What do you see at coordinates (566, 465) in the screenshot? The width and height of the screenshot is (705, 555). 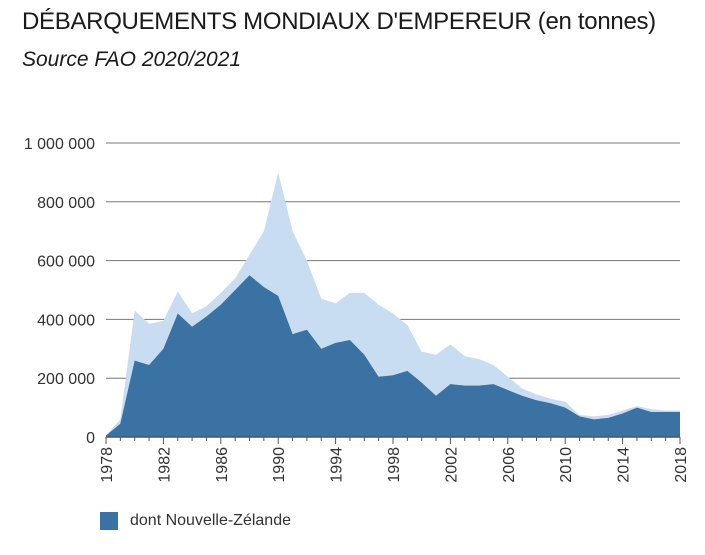 I see `x-tick-label: 2010` at bounding box center [566, 465].